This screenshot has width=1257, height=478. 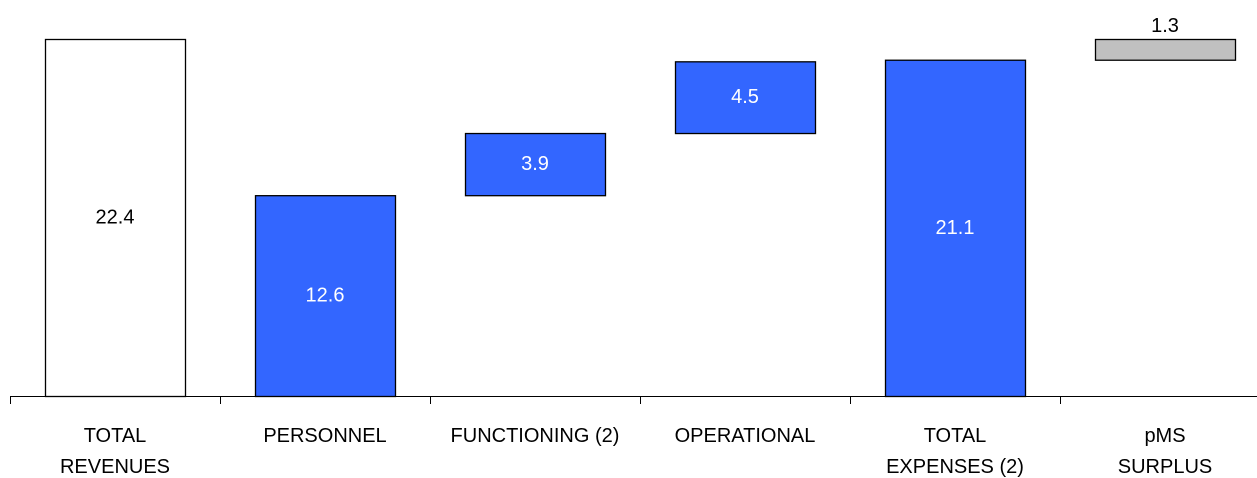 I want to click on data-label-5: 21.1, so click(x=955, y=228).